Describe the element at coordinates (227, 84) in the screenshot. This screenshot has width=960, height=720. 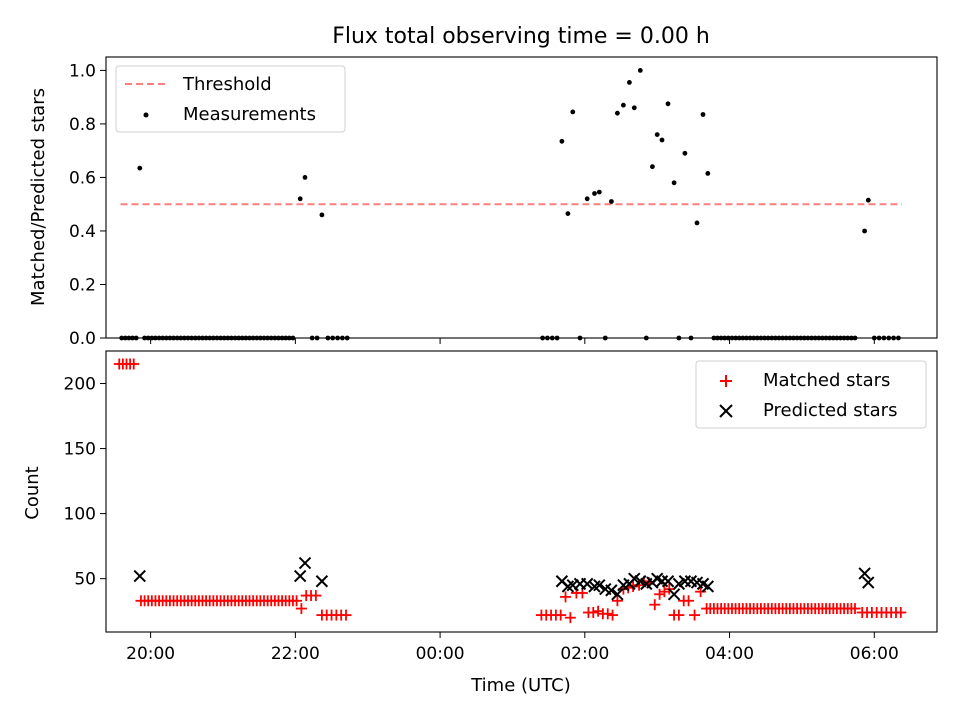
I see `legend-threshold-label: Threshold` at that location.